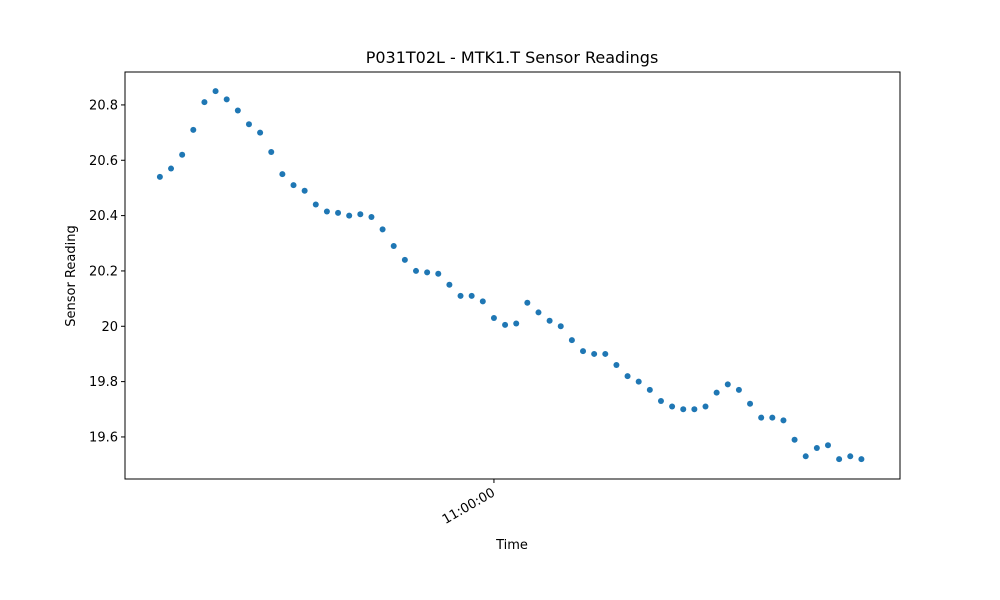  Describe the element at coordinates (71, 275) in the screenshot. I see `y-axis-label: Sensor Reading` at that location.